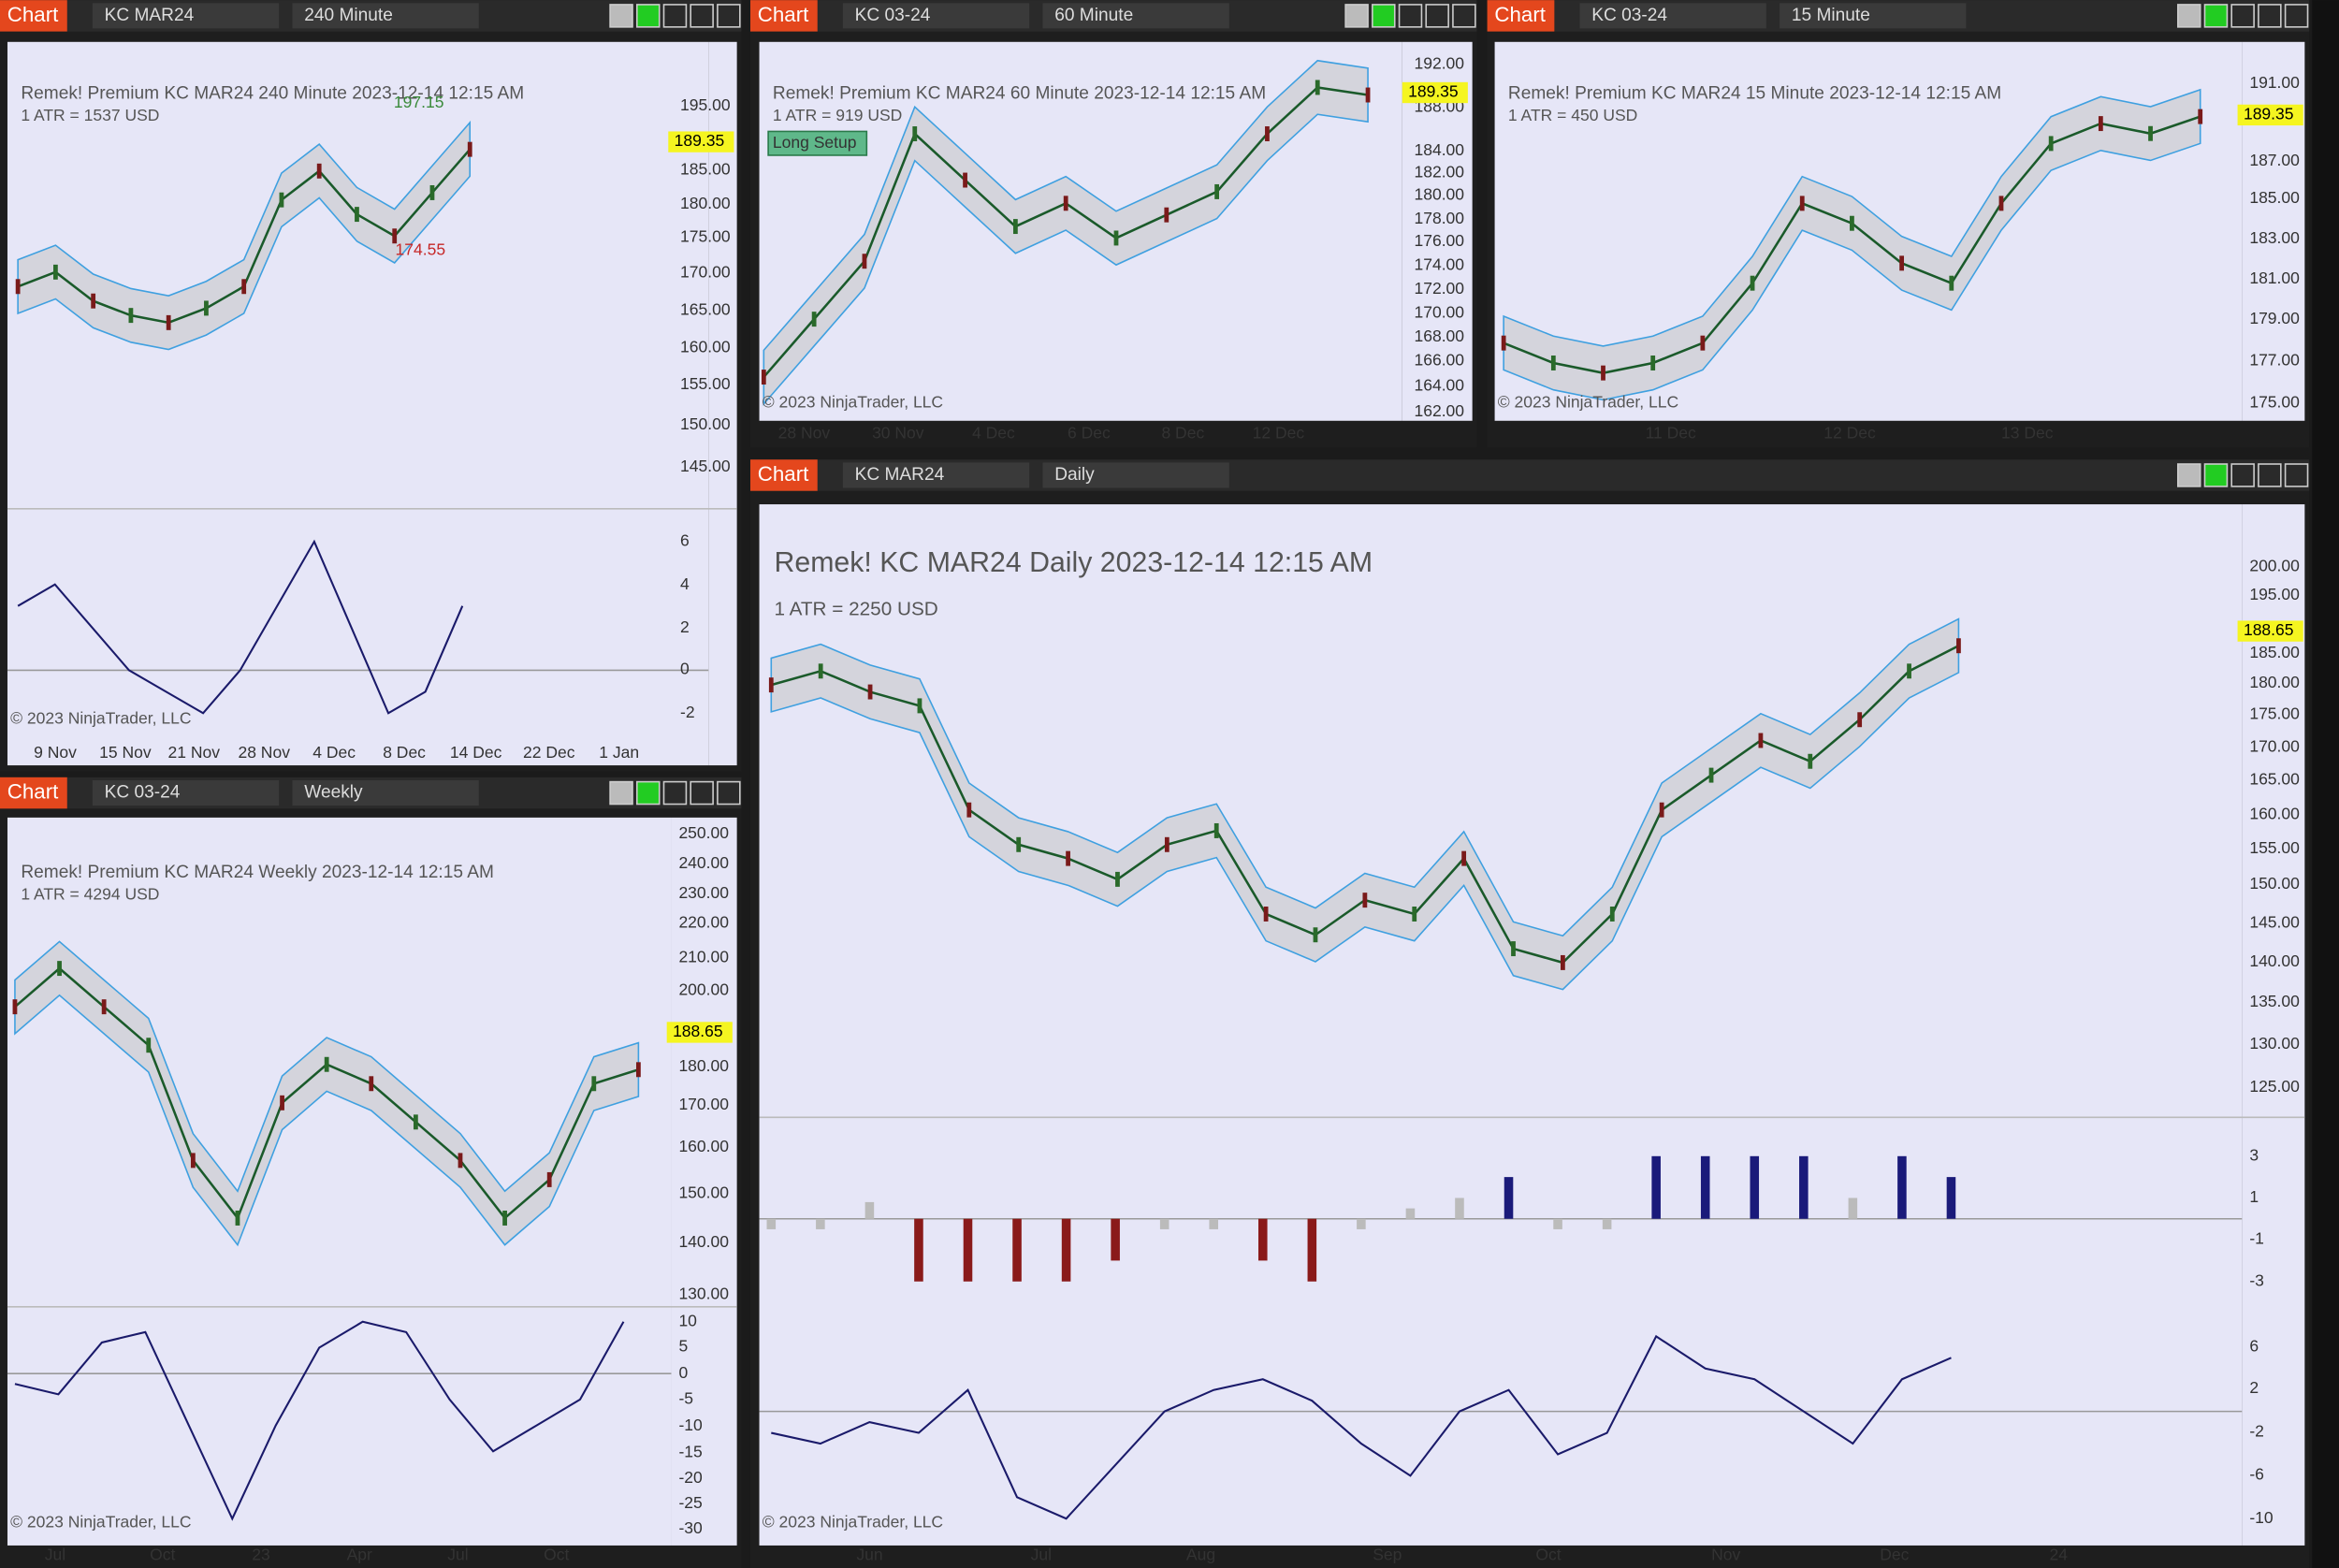 This screenshot has width=2339, height=1568. Describe the element at coordinates (1435, 93) in the screenshot. I see `price-marker` at that location.